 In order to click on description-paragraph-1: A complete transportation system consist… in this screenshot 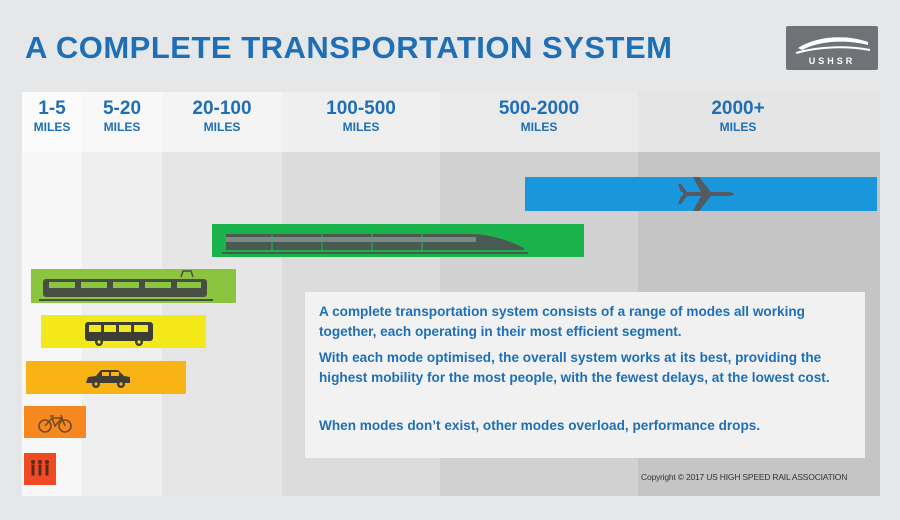, I will do `click(562, 321)`.